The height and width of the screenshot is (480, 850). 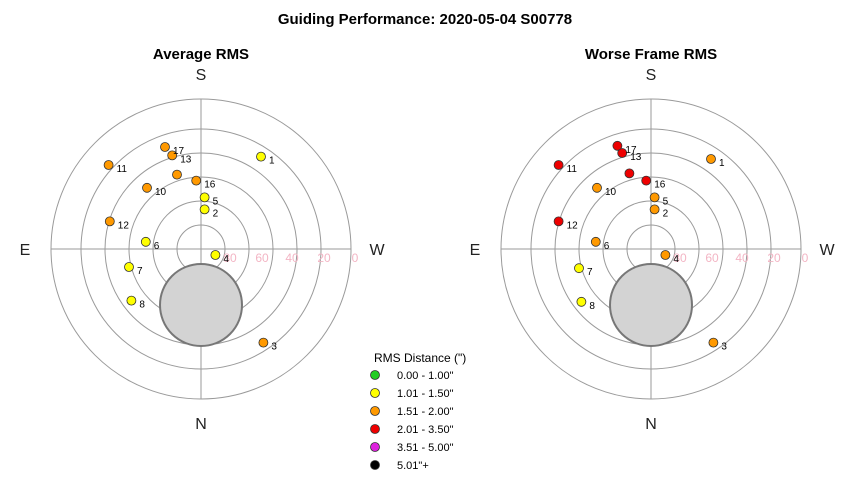 I want to click on legend-item-label: 5.01"+, so click(x=413, y=466).